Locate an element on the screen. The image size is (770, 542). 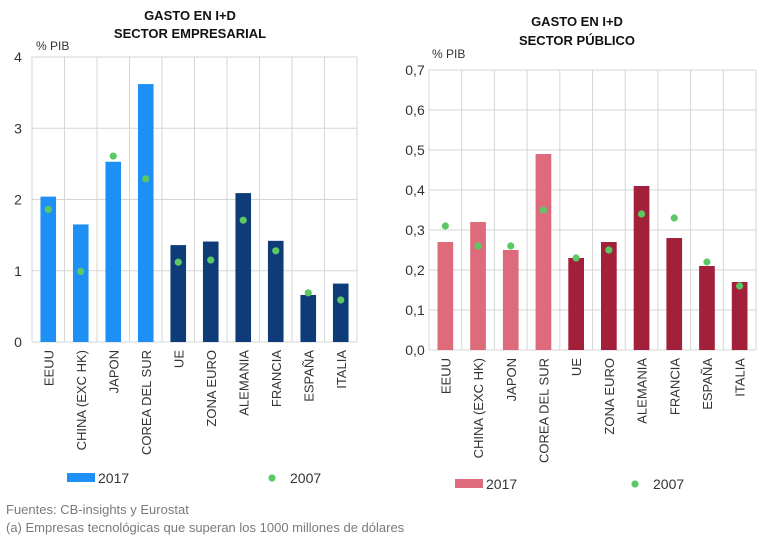
y-tick-label: 0,2 is located at coordinates (415, 270).